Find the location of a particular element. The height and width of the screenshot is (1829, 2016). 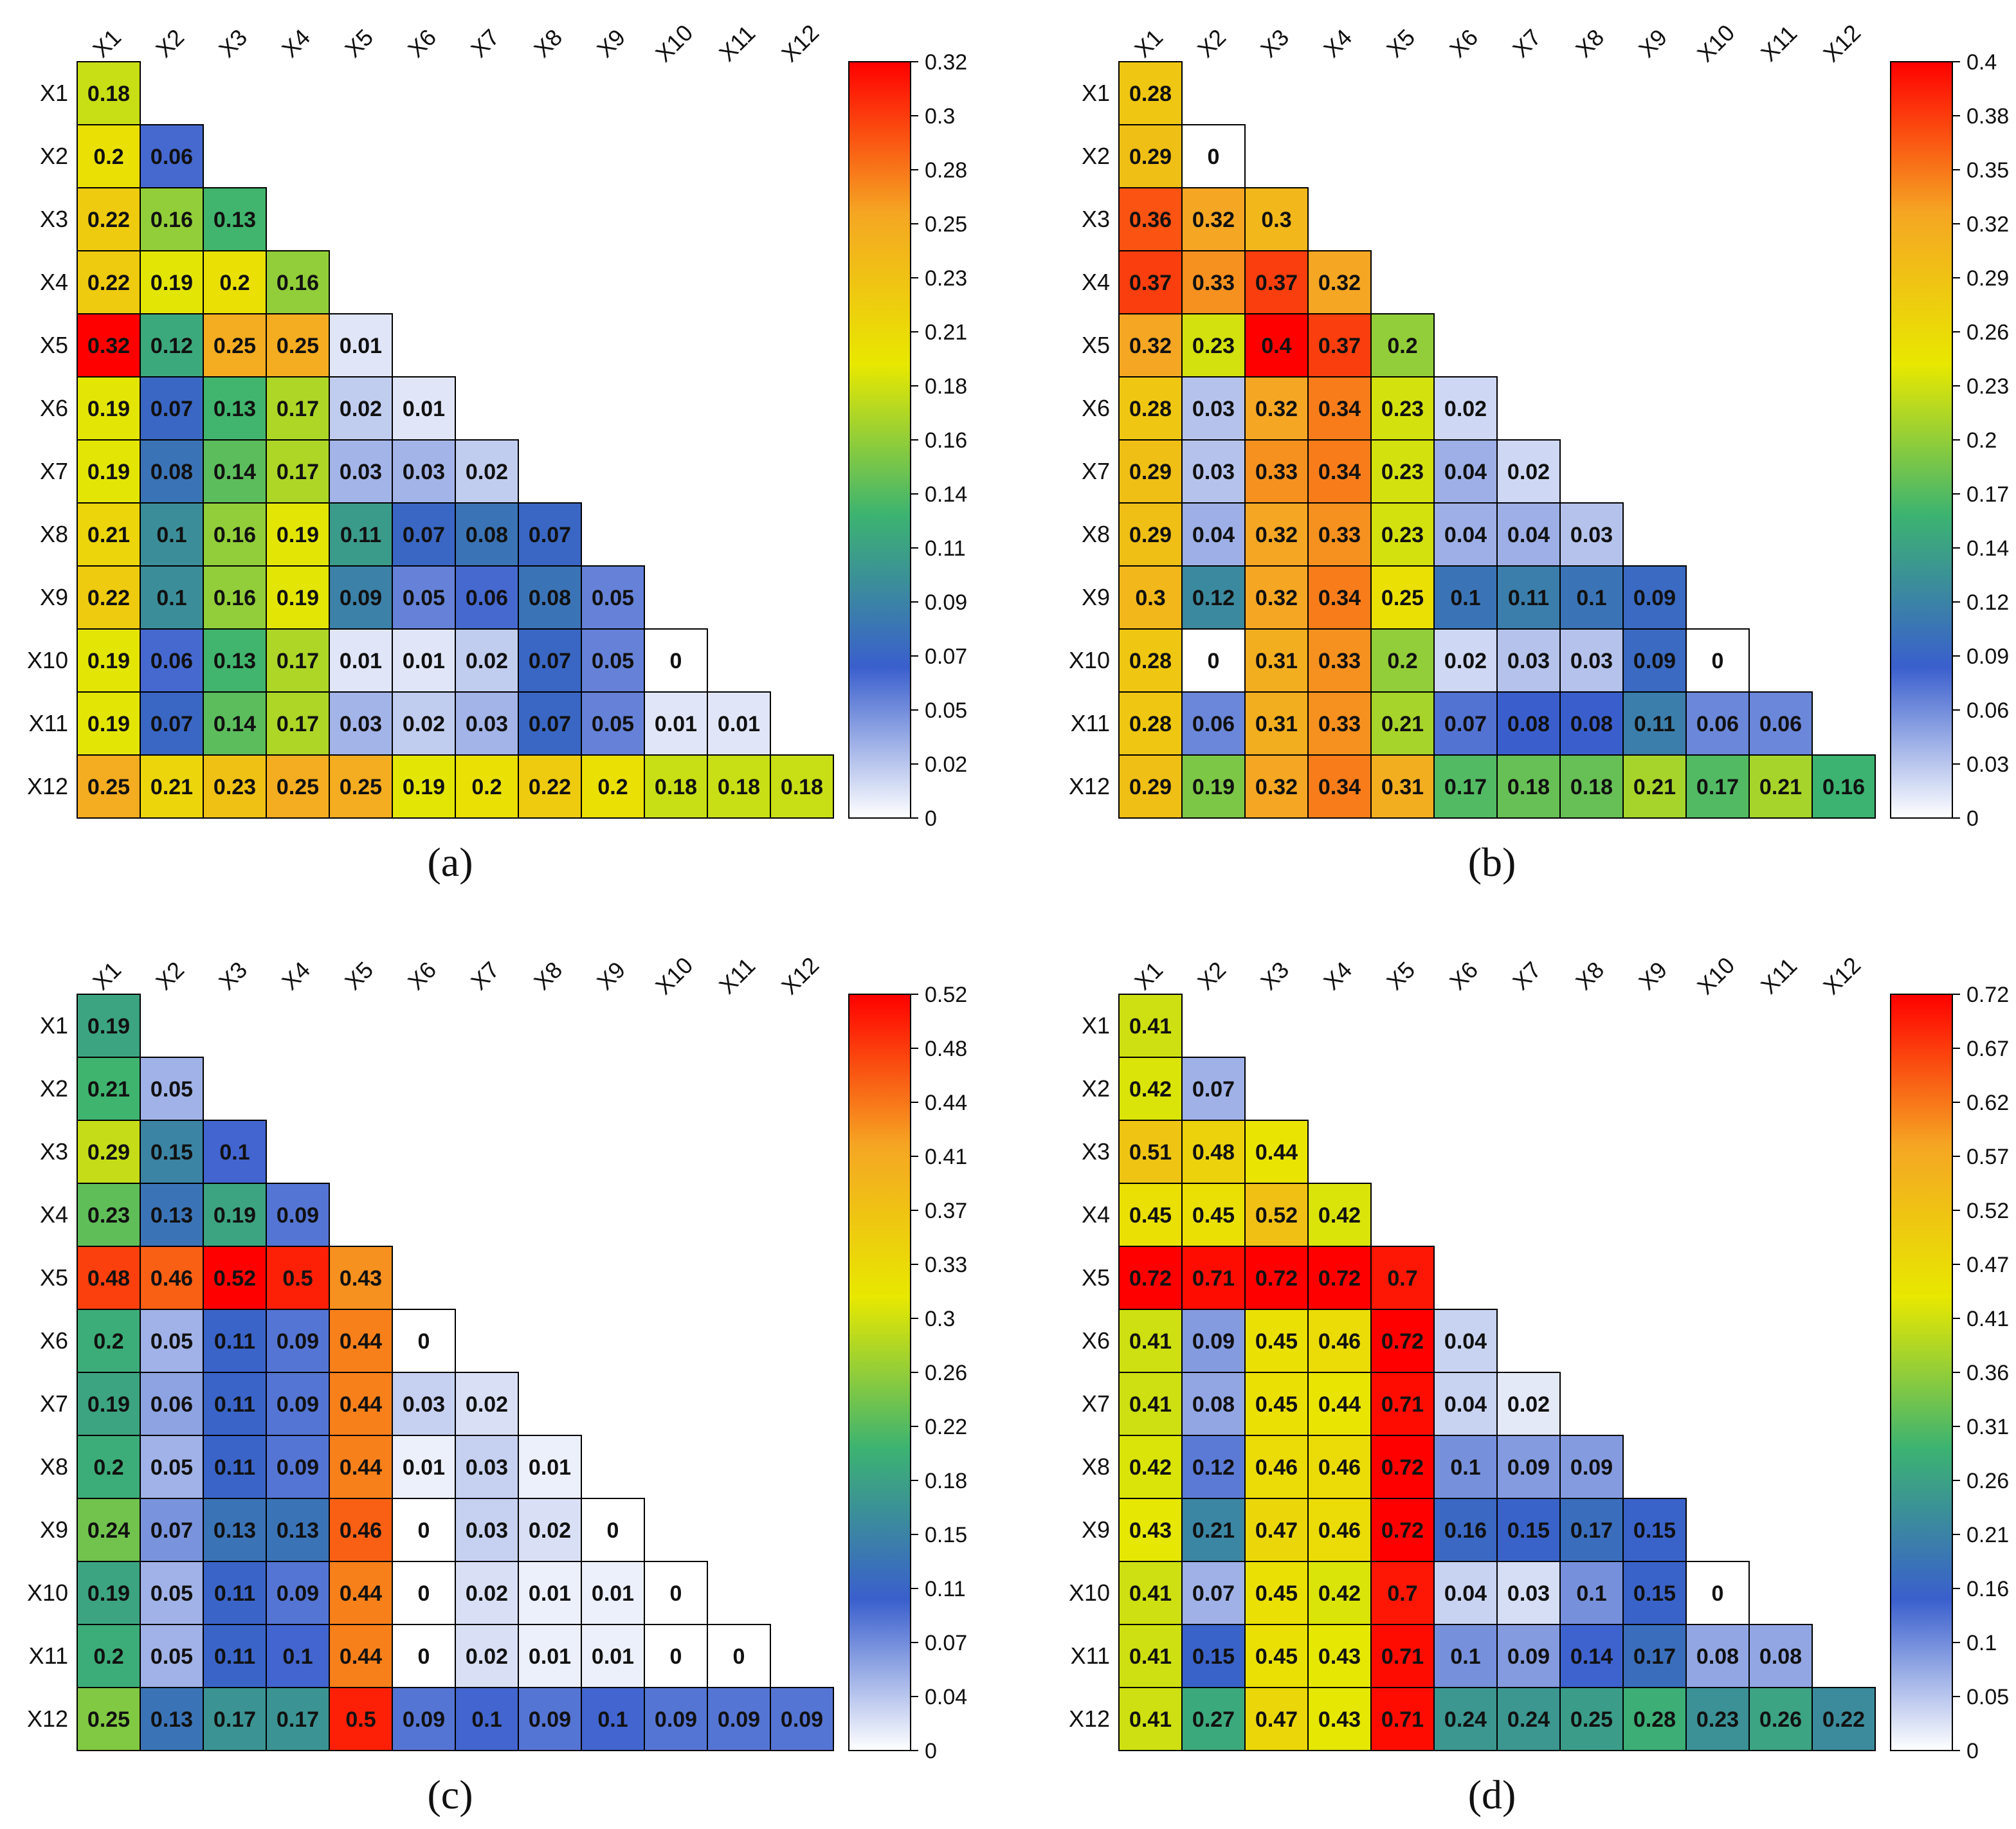

colorbar-tick-label: 0.26 is located at coordinates (1987, 1481).